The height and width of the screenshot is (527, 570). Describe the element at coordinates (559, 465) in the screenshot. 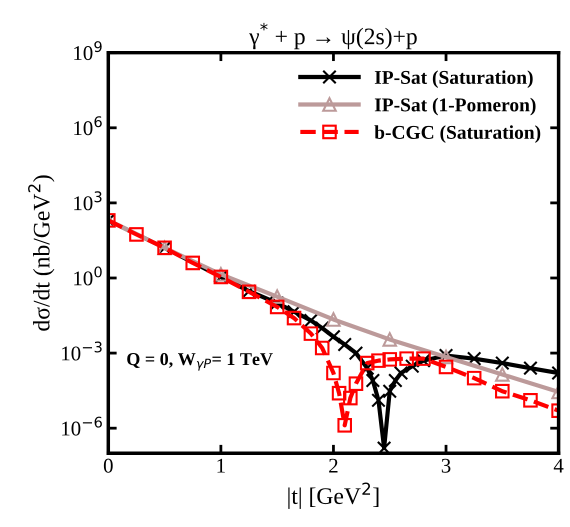

I see `x-tick-label: 4` at that location.